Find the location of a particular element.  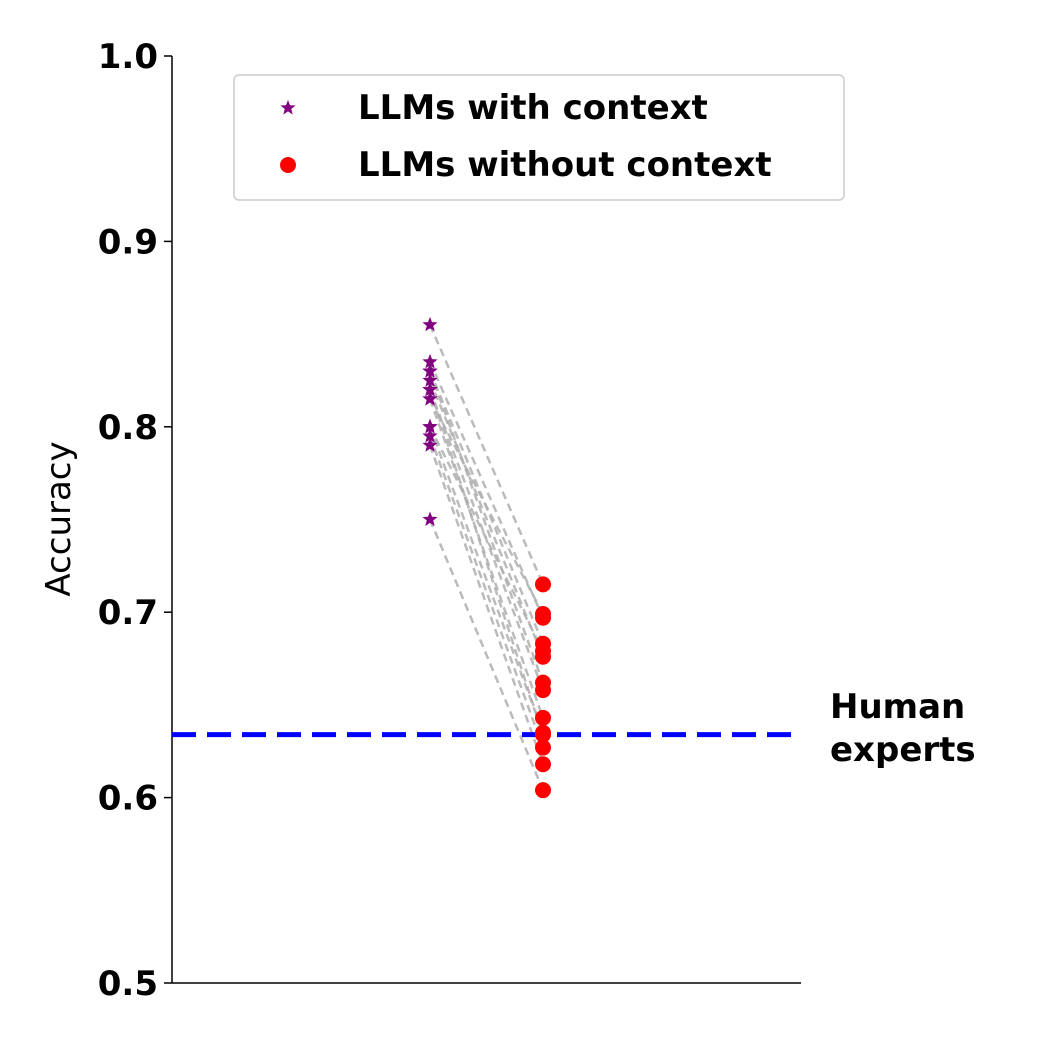

legend-frame is located at coordinates (539, 137).